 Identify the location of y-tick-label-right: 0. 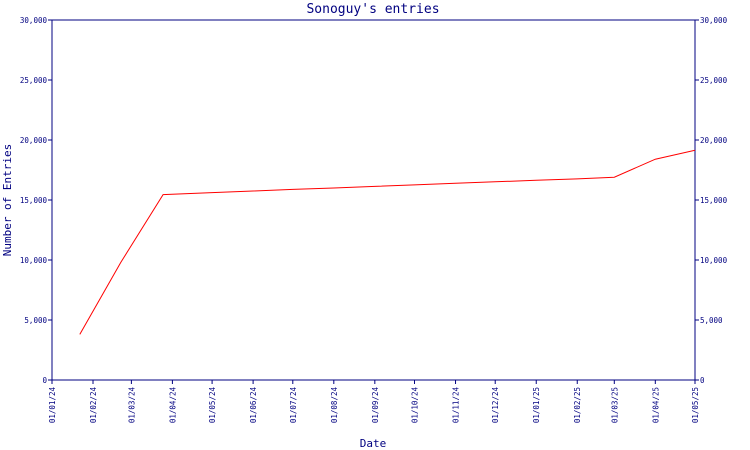
(702, 380).